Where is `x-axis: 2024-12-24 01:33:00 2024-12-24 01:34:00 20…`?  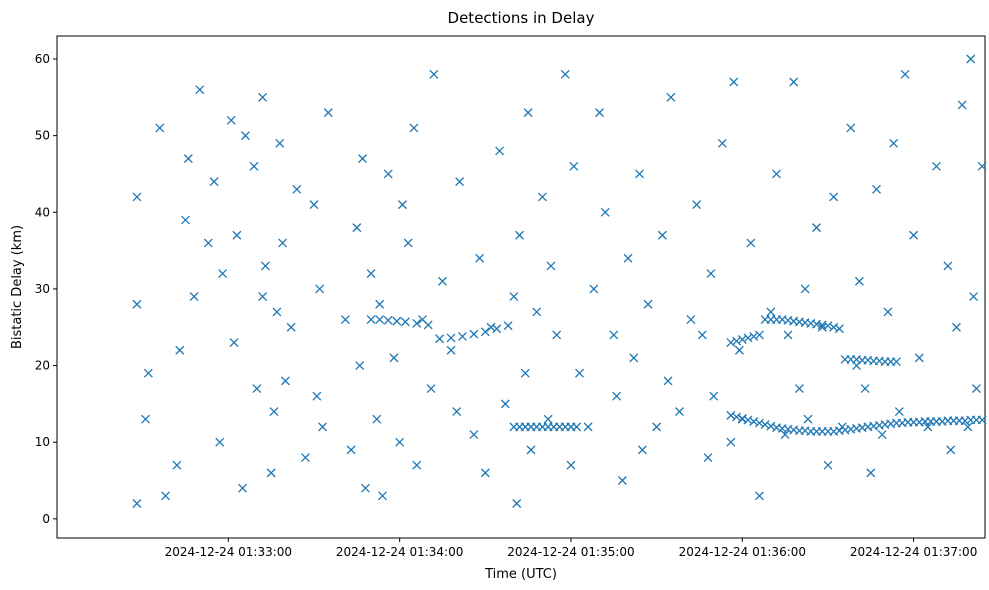
x-axis: 2024-12-24 01:33:00 2024-12-24 01:34:00 20… is located at coordinates (571, 548).